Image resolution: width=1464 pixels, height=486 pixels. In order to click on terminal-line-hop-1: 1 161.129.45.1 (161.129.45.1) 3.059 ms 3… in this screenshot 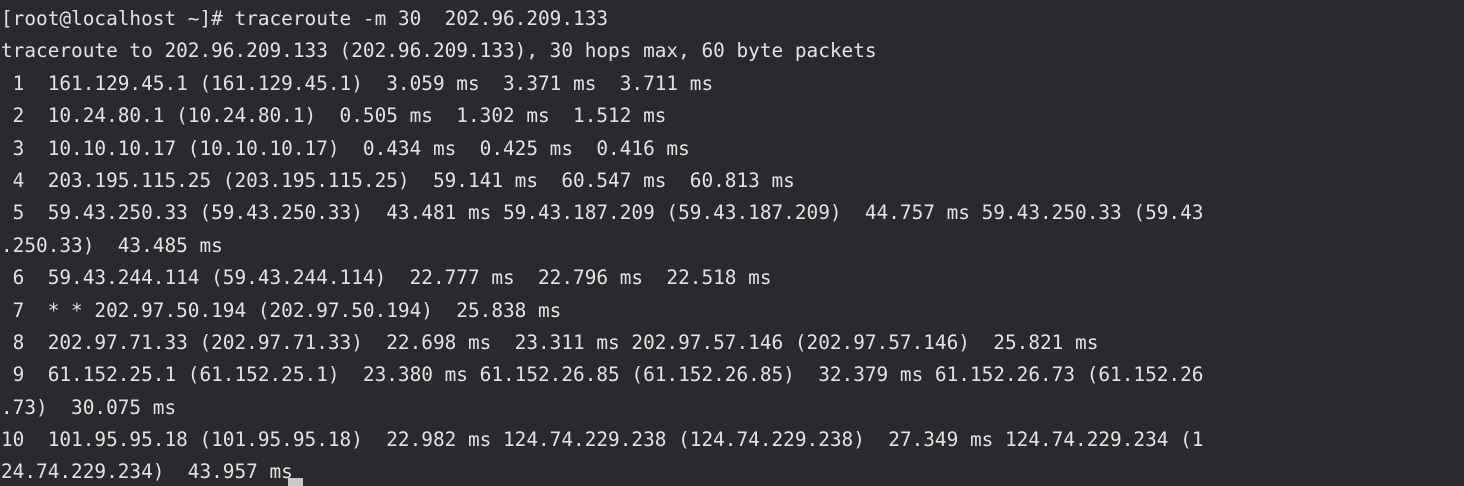, I will do `click(357, 83)`.